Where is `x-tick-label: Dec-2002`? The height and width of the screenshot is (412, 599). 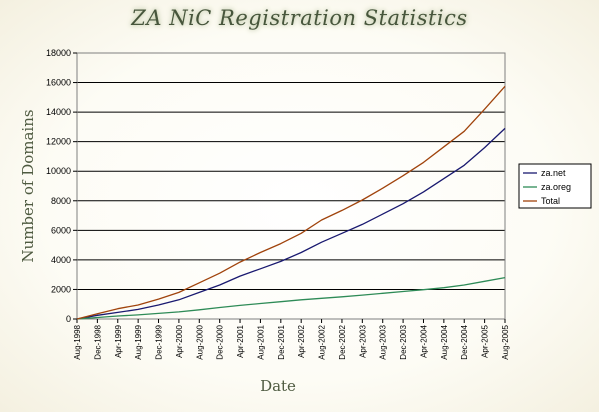 x-tick-label: Dec-2002 is located at coordinates (342, 341).